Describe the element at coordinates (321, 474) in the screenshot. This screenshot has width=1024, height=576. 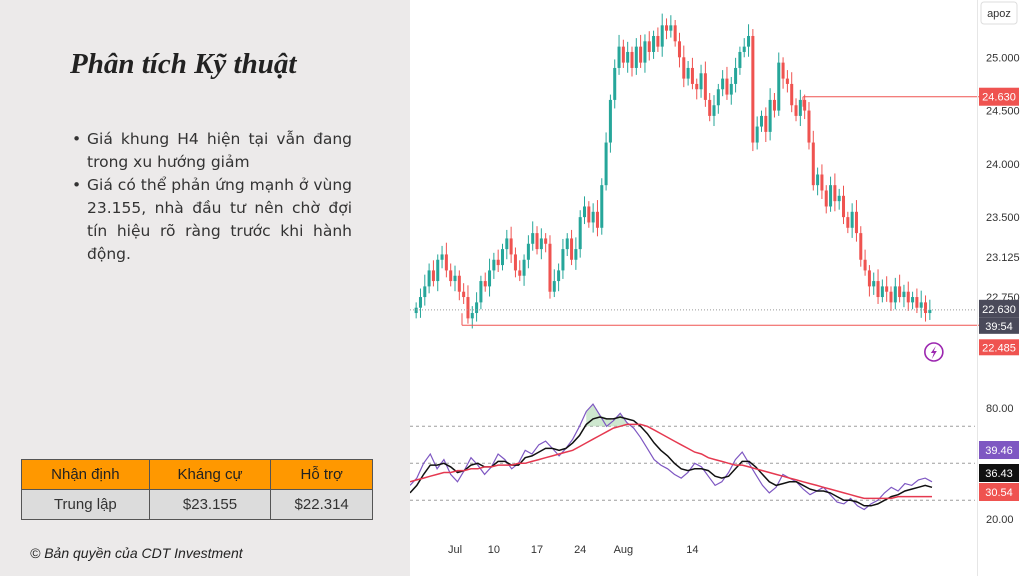
I see `table-header-cell: Hỗ trợ` at that location.